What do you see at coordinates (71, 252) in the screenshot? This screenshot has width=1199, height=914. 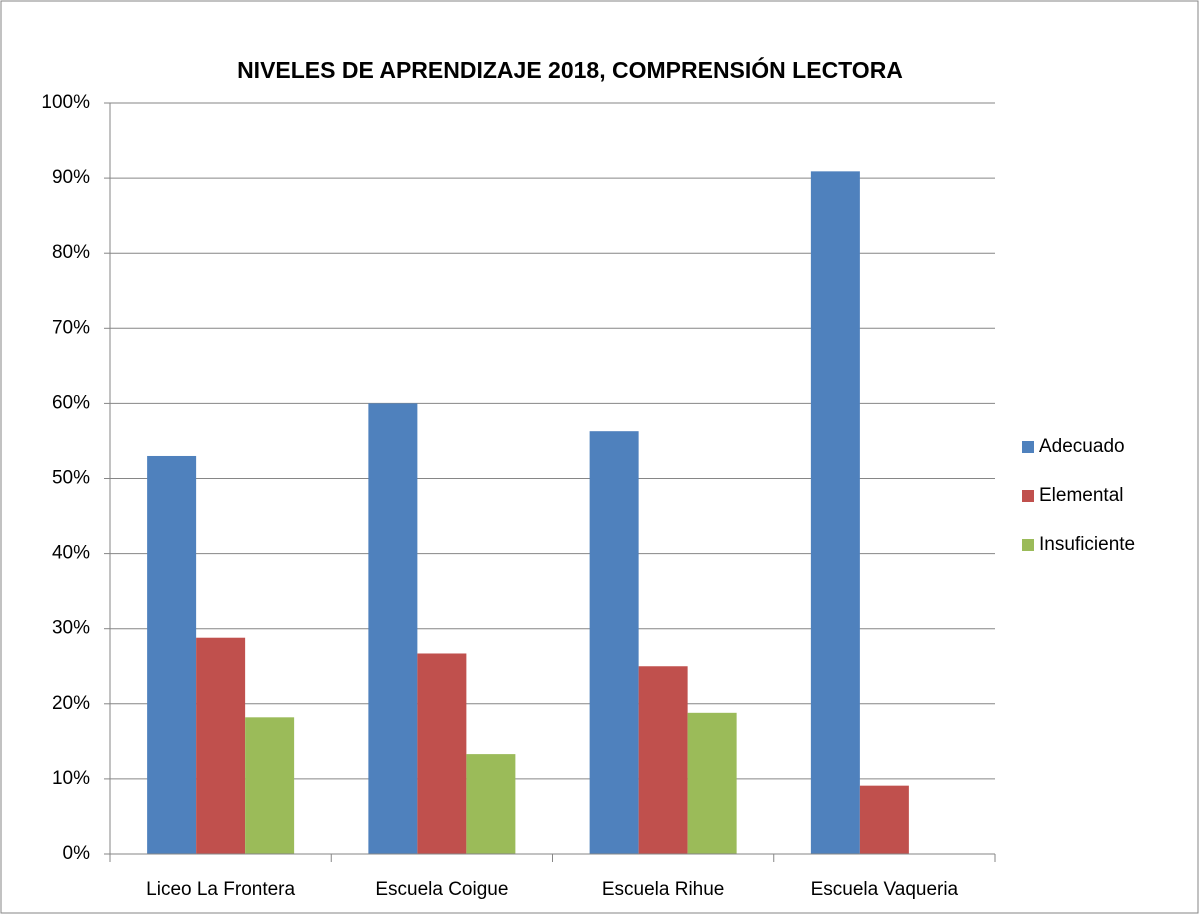 I see `y-tick-label: 80%` at bounding box center [71, 252].